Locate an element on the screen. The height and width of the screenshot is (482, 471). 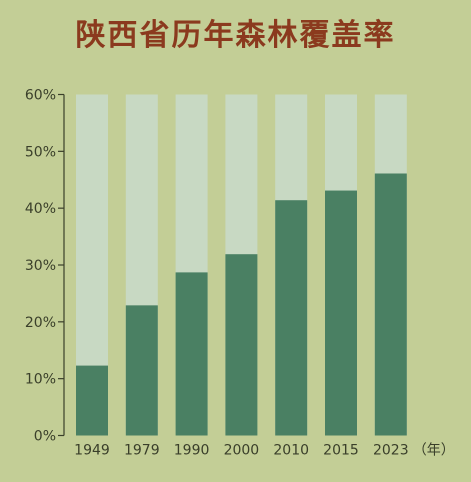
x-tick-label-2000: 2000 is located at coordinates (242, 451).